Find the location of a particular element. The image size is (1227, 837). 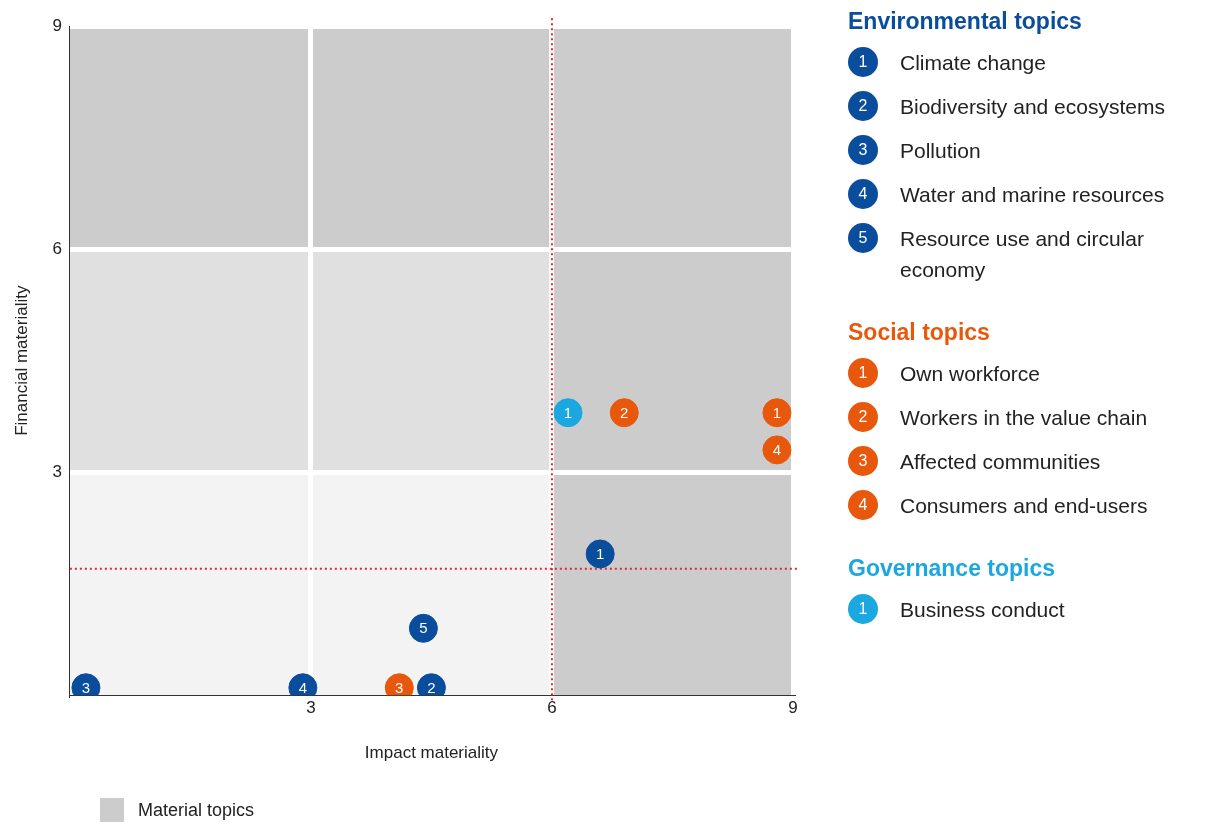

y-axis-title: Financial materiality is located at coordinates (21, 360).